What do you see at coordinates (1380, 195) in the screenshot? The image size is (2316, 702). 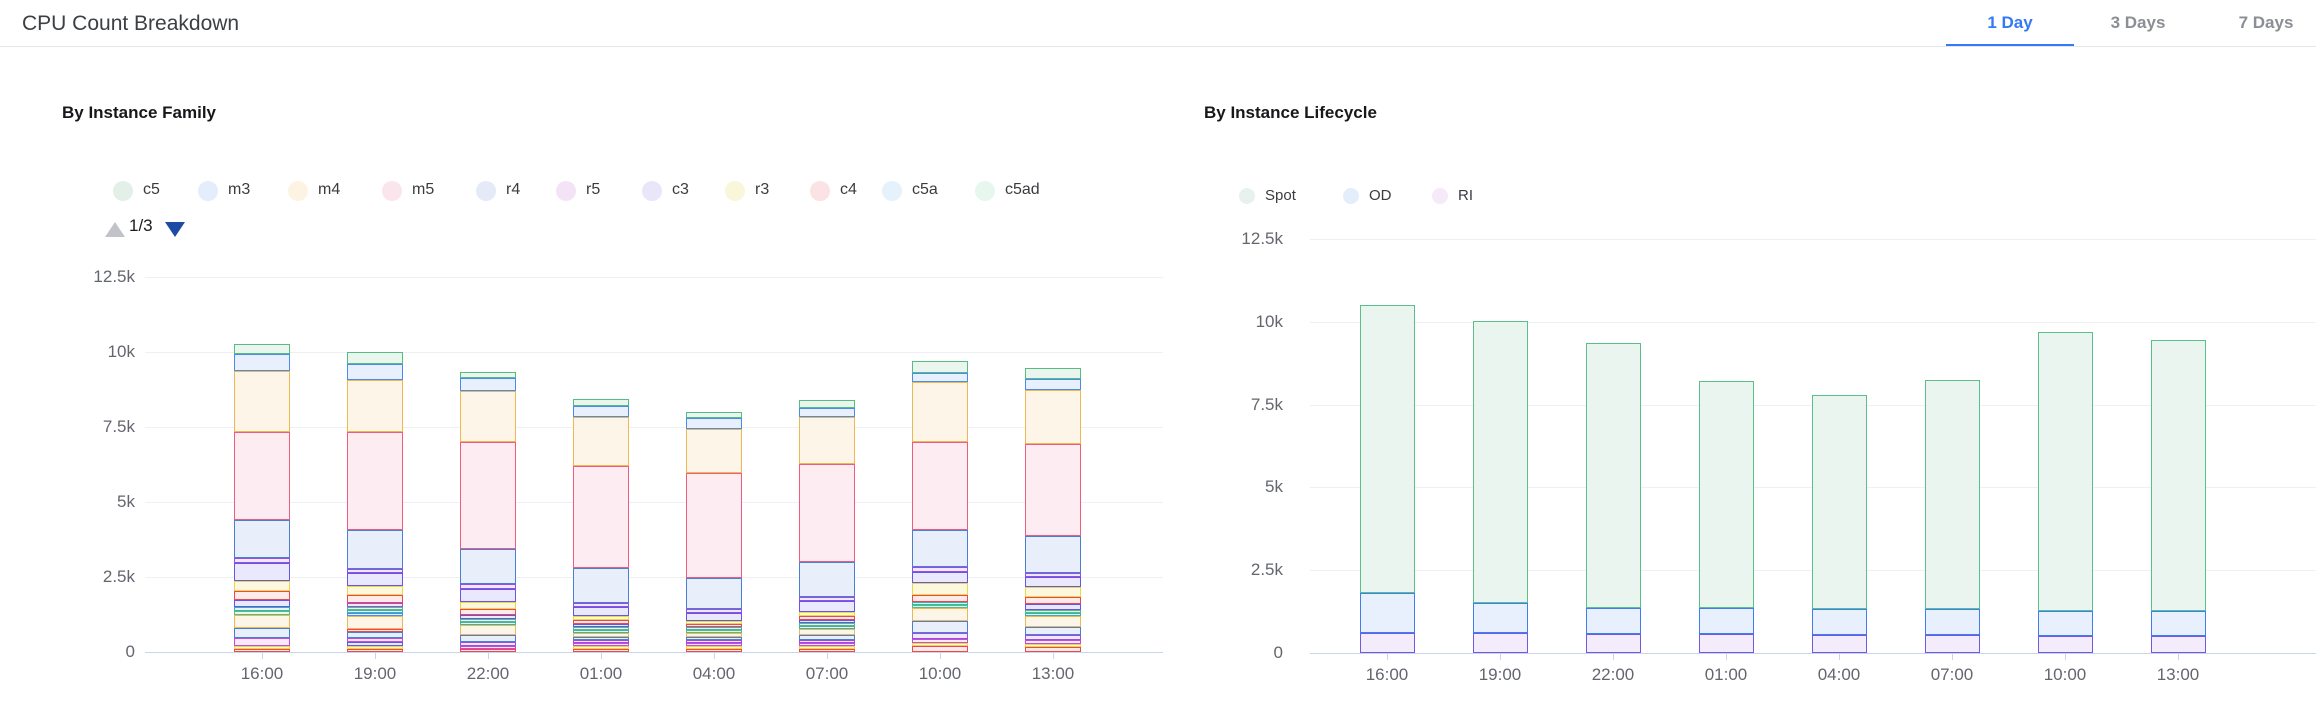 I see `legend-item-OD: OD` at bounding box center [1380, 195].